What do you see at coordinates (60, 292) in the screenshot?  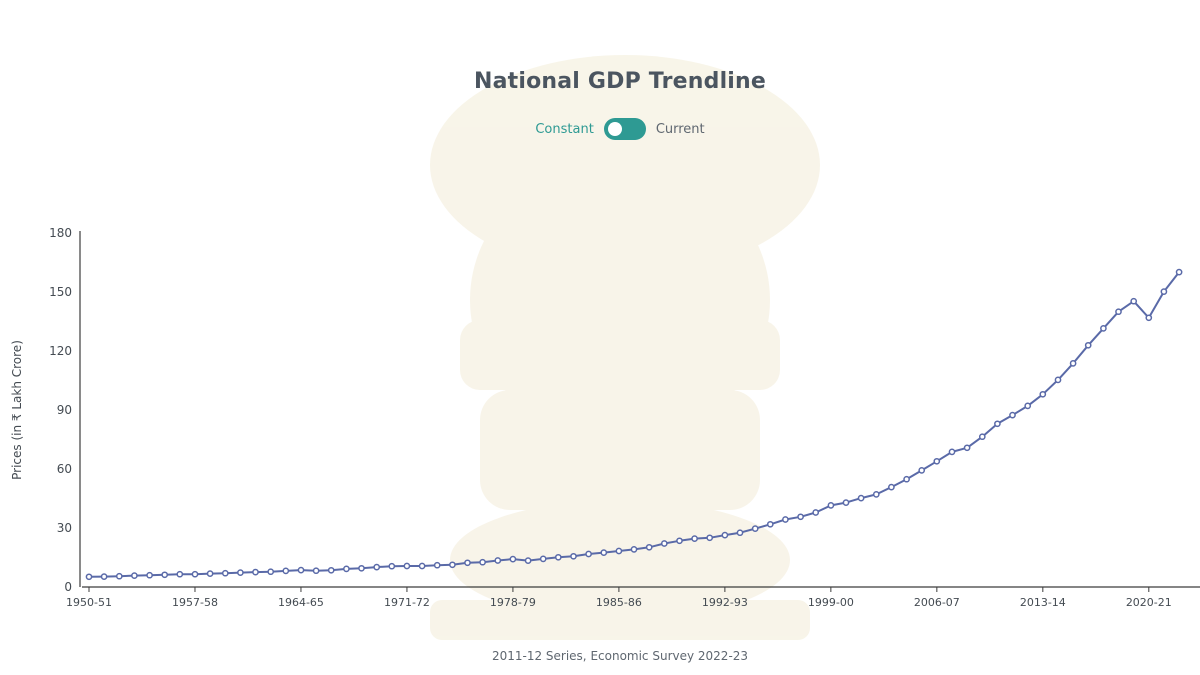 I see `y-tick-label: 150` at bounding box center [60, 292].